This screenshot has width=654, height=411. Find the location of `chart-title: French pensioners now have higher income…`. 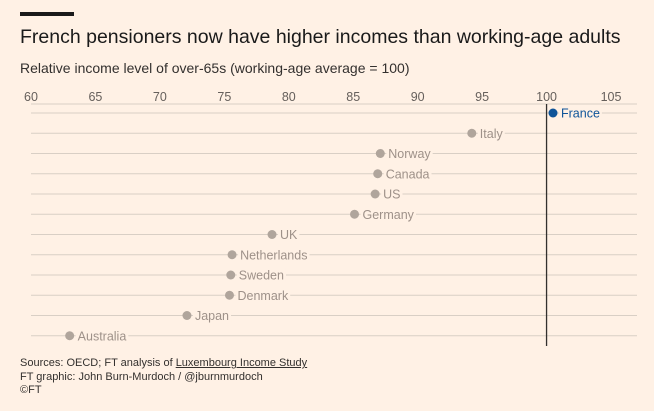

chart-title: French pensioners now have higher income… is located at coordinates (320, 37).